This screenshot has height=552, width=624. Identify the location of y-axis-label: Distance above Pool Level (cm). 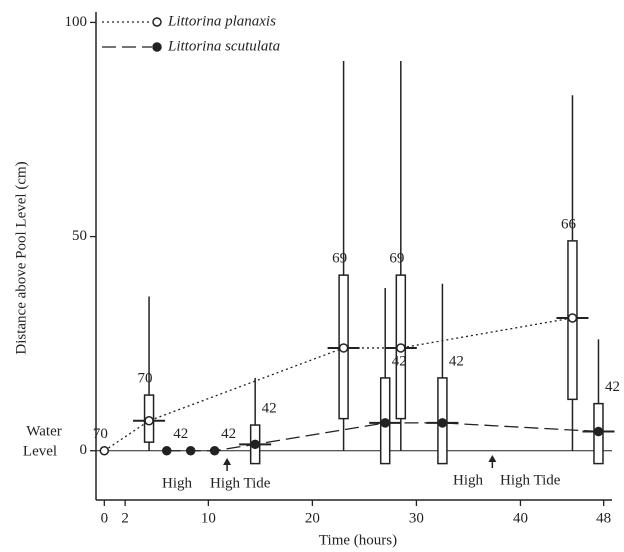
(21, 257).